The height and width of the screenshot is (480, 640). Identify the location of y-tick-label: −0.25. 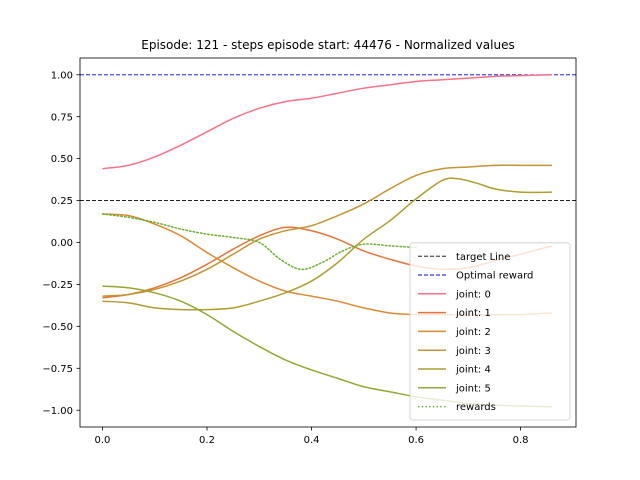
(57, 285).